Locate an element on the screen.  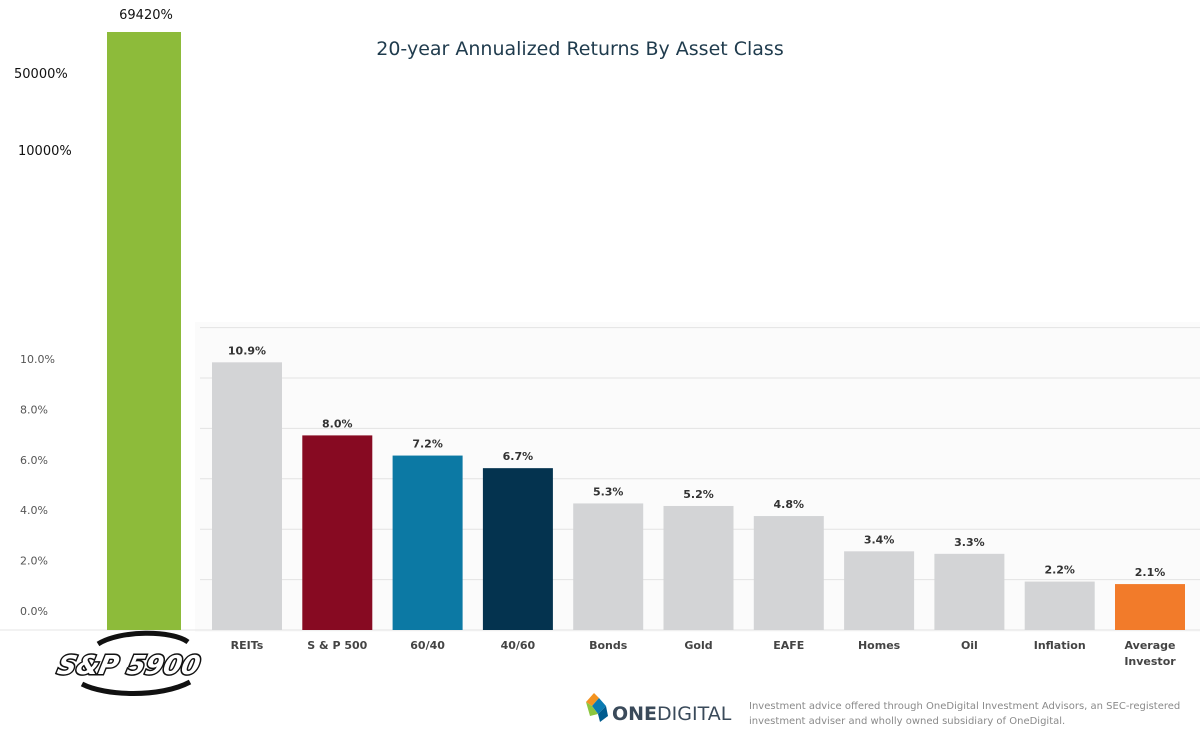
y-axis-ticks: 0.0% 2.0% 4.0% 6.0% 8.0% 10.0% is located at coordinates (37, 485).